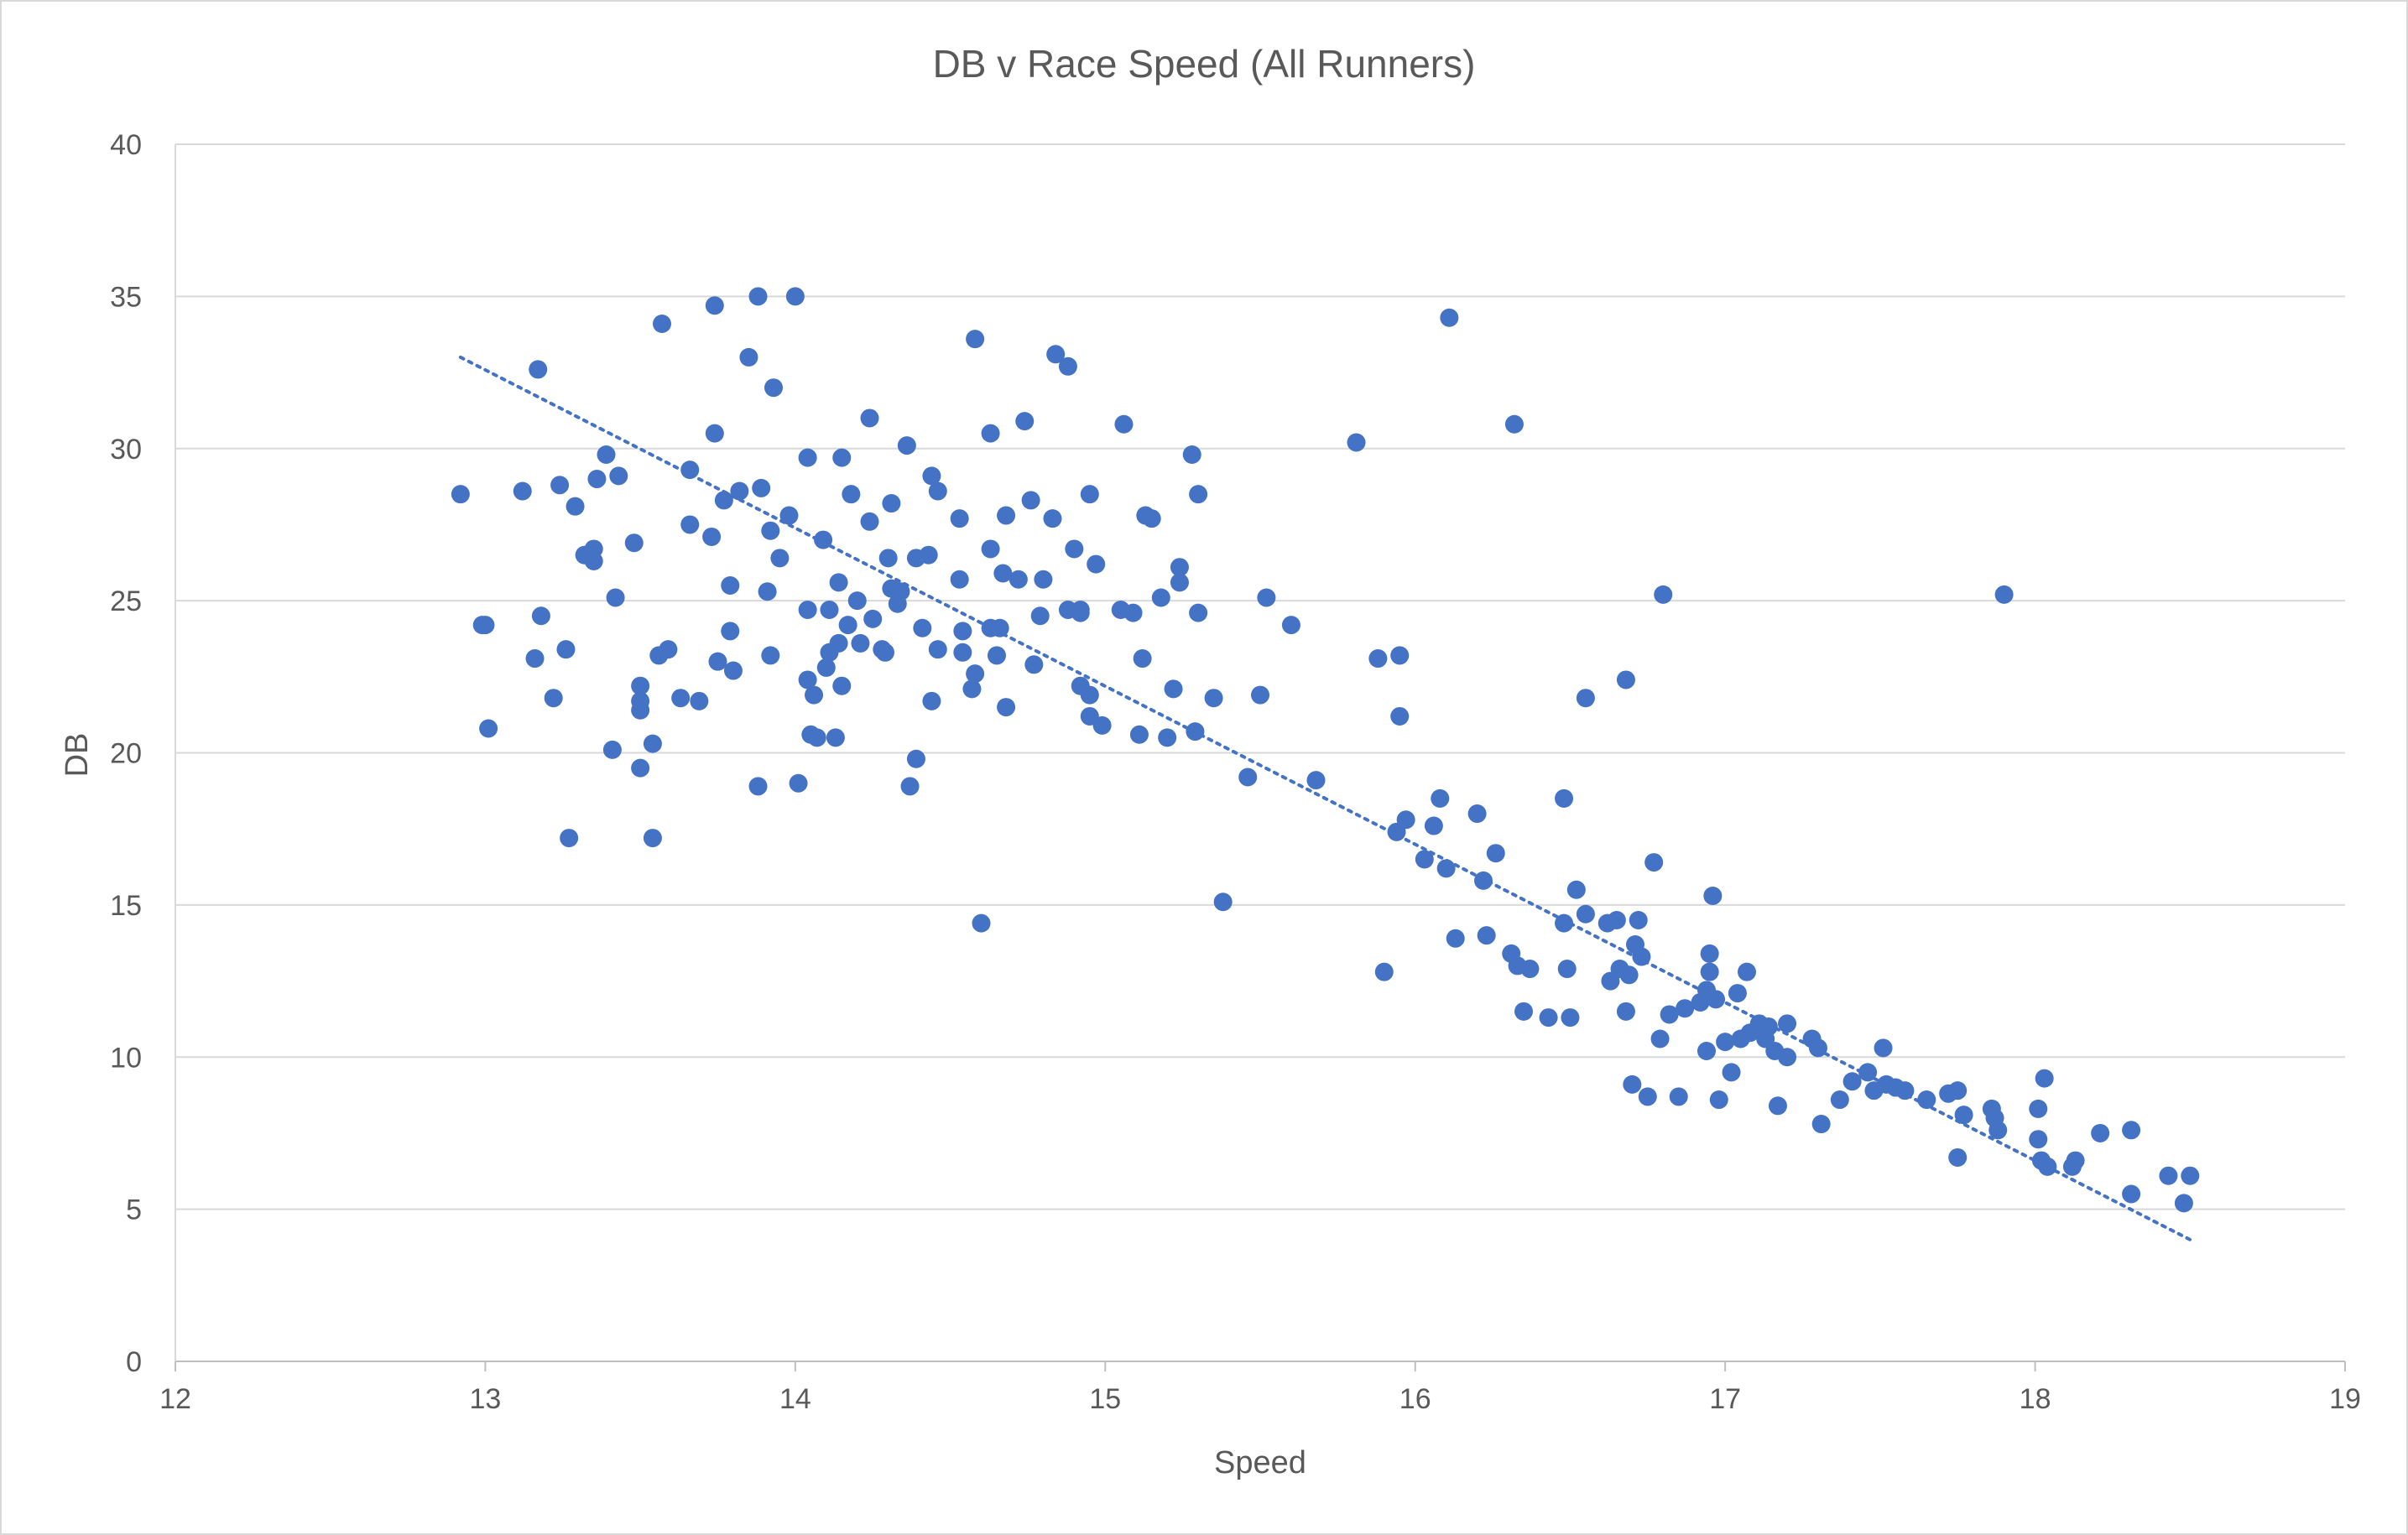 The height and width of the screenshot is (1535, 2408). Describe the element at coordinates (175, 1399) in the screenshot. I see `x-tick-label: 12` at that location.